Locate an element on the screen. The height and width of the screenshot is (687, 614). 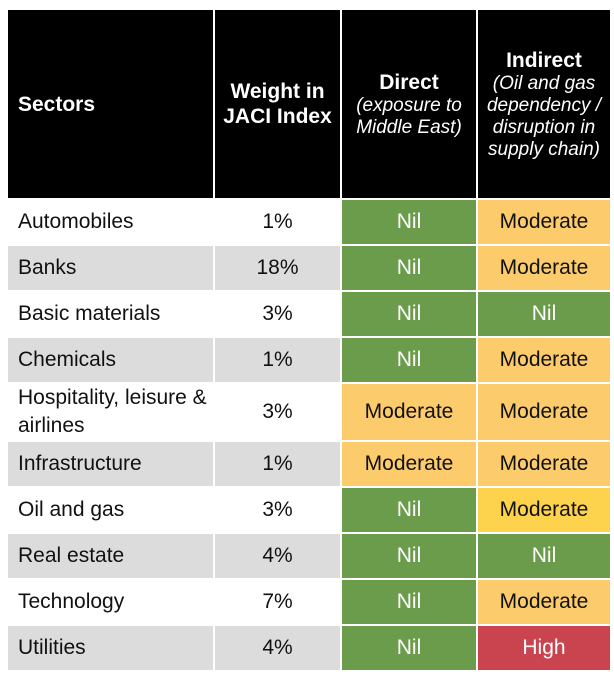
indirect-cell: High is located at coordinates (544, 648).